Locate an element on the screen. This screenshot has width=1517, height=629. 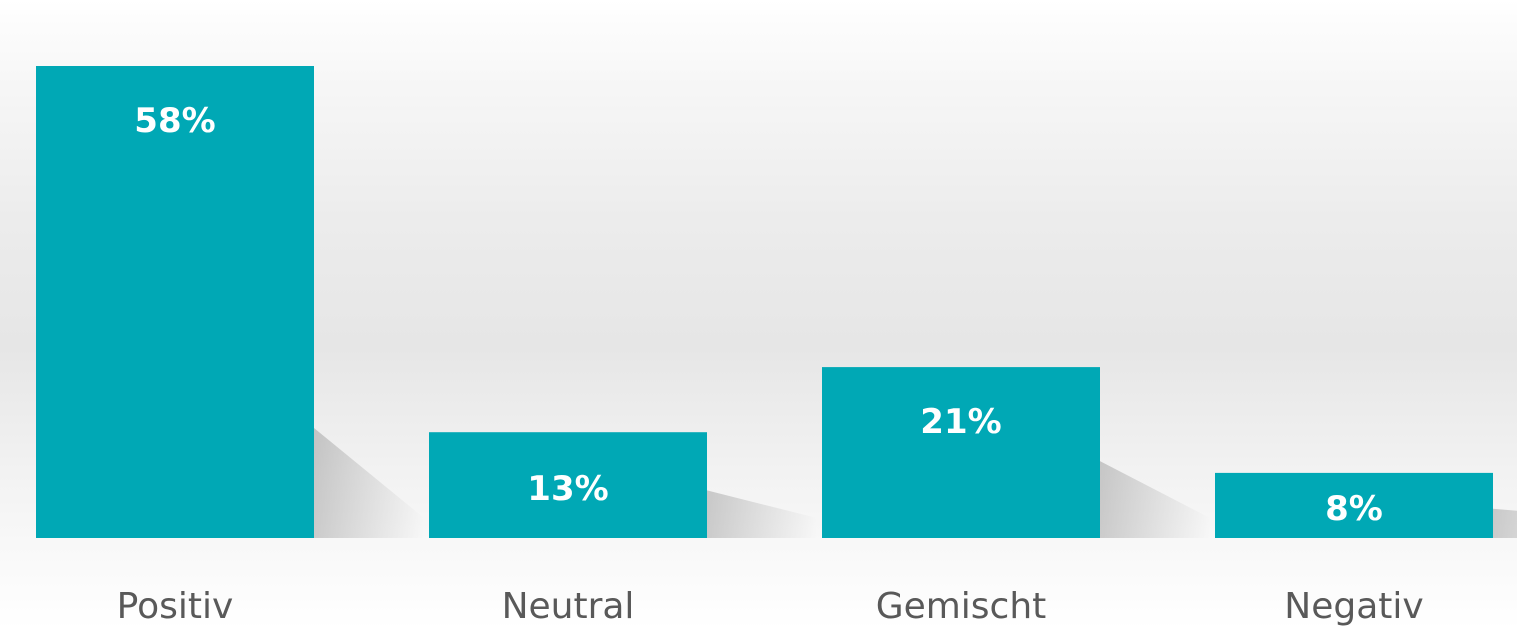
category-label-gemischt: Gemischt is located at coordinates (961, 606).